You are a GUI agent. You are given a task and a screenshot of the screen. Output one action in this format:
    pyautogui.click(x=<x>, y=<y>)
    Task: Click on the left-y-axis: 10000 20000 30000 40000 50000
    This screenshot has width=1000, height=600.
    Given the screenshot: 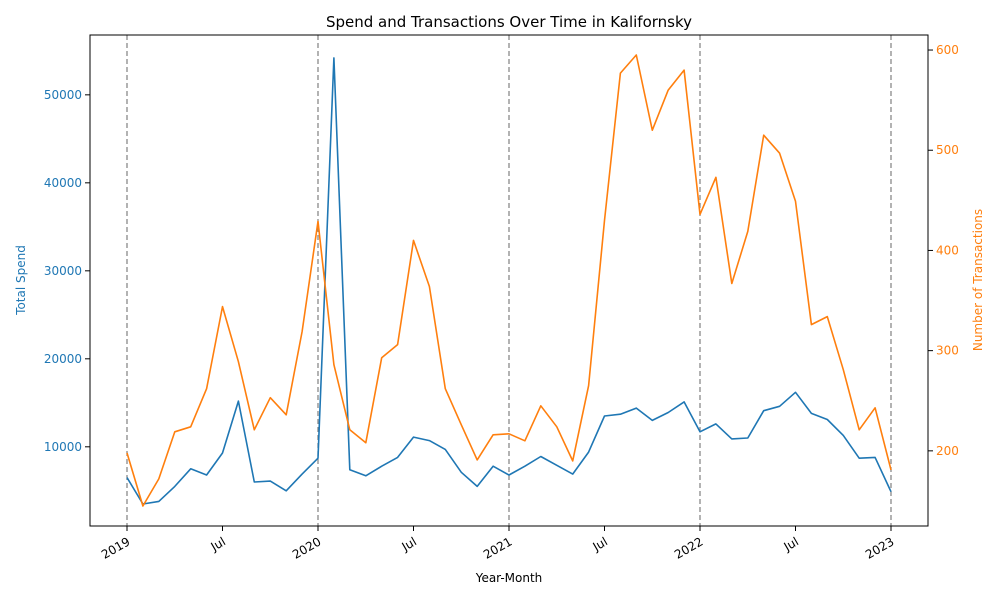 What is the action you would take?
    pyautogui.click(x=67, y=271)
    